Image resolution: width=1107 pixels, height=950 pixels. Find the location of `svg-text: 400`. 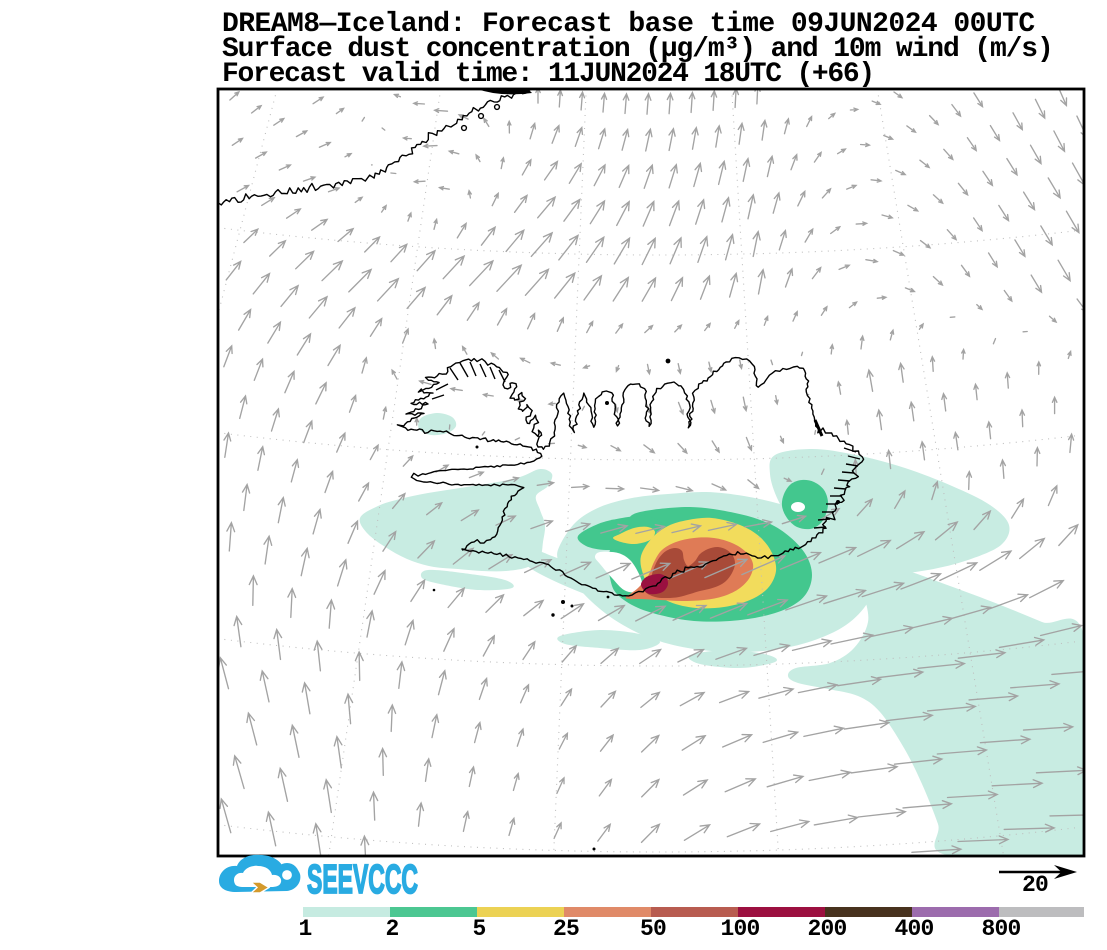

svg-text: 400 is located at coordinates (913, 929).